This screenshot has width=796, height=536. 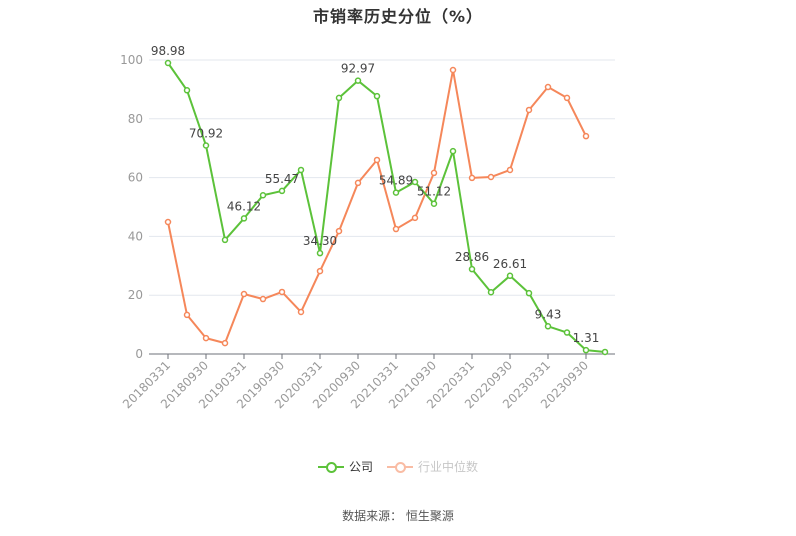 I want to click on data-value-label: 28.86, so click(x=472, y=257).